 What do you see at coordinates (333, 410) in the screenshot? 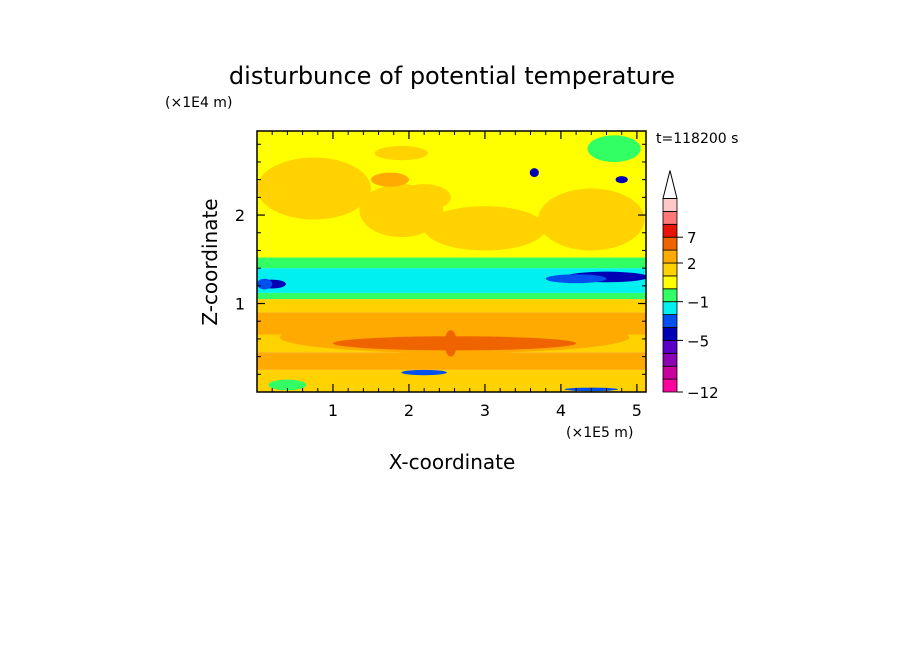
I see `x-tick-label: 1` at bounding box center [333, 410].